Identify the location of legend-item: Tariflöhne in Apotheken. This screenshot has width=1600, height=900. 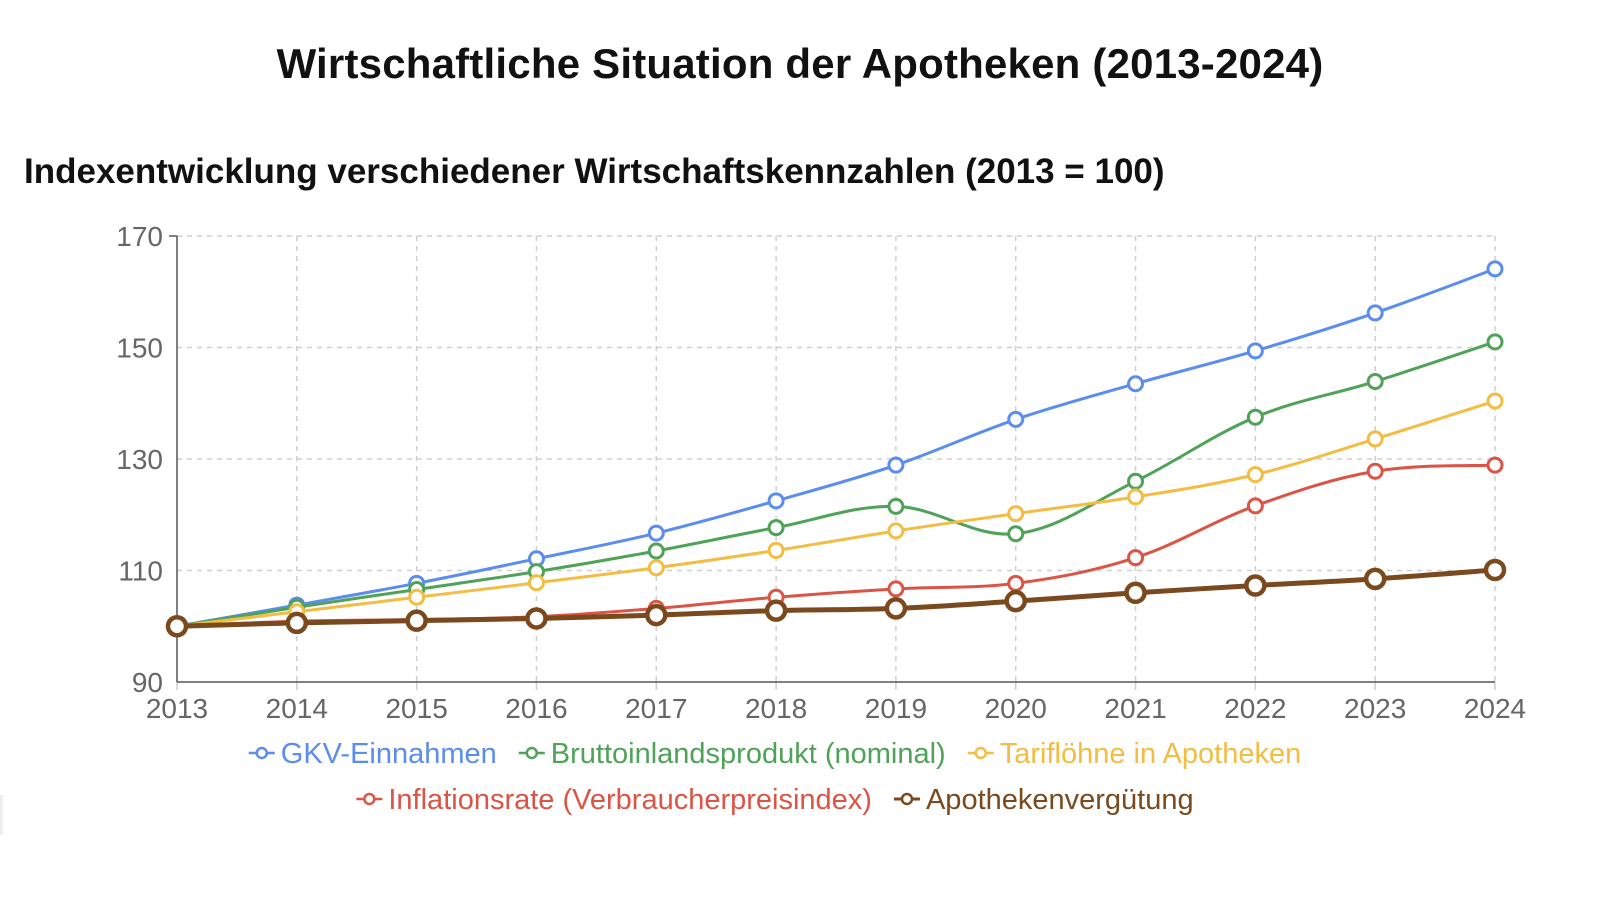
(1134, 754).